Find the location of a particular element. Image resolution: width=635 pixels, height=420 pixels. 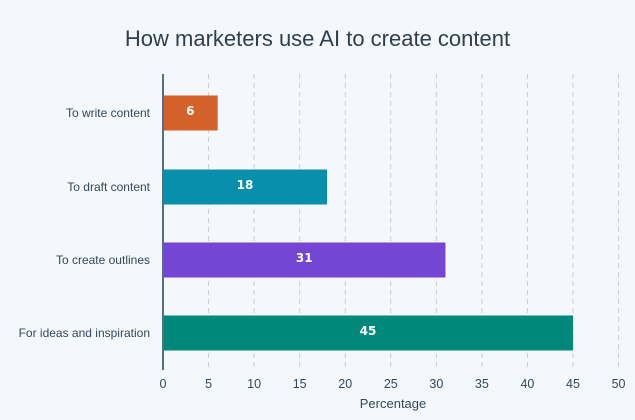

x-tick-label: 50 is located at coordinates (619, 384).